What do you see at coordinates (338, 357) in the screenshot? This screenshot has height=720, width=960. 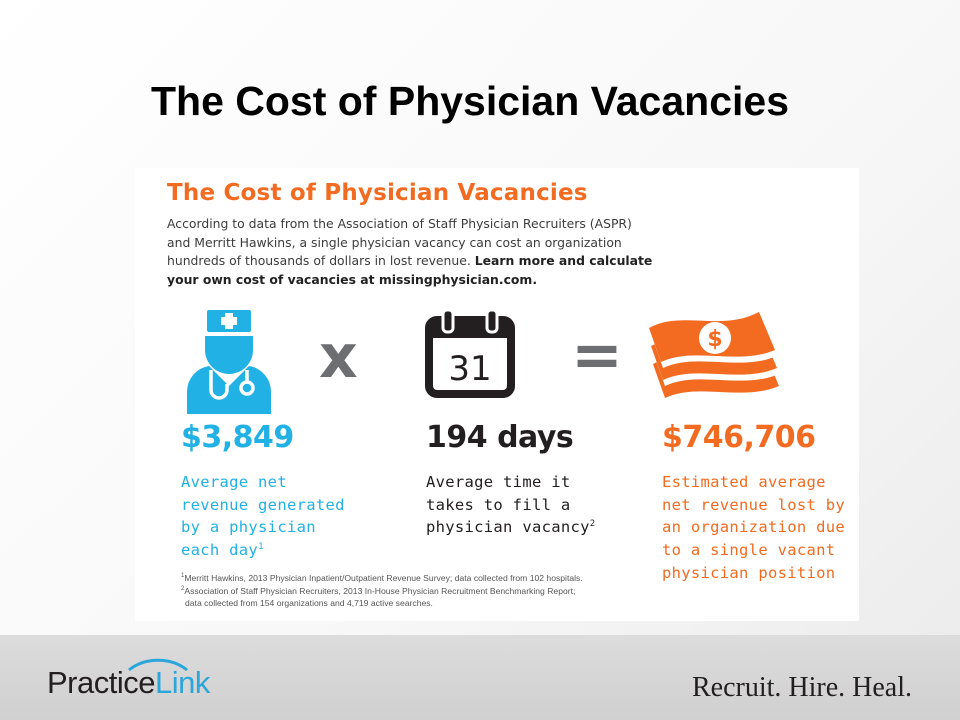 I see `multiply-sign: x` at bounding box center [338, 357].